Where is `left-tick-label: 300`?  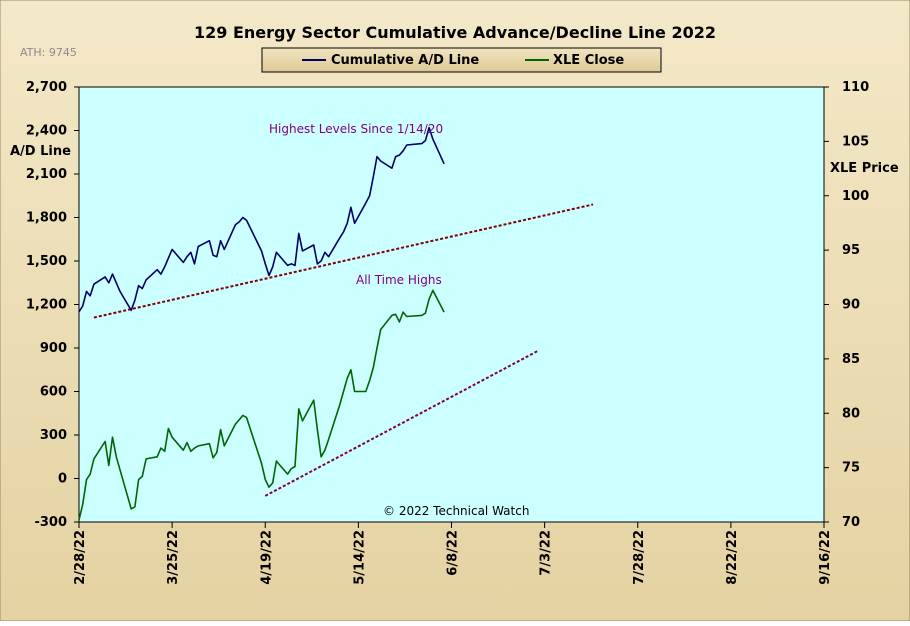 left-tick-label: 300 is located at coordinates (53, 435).